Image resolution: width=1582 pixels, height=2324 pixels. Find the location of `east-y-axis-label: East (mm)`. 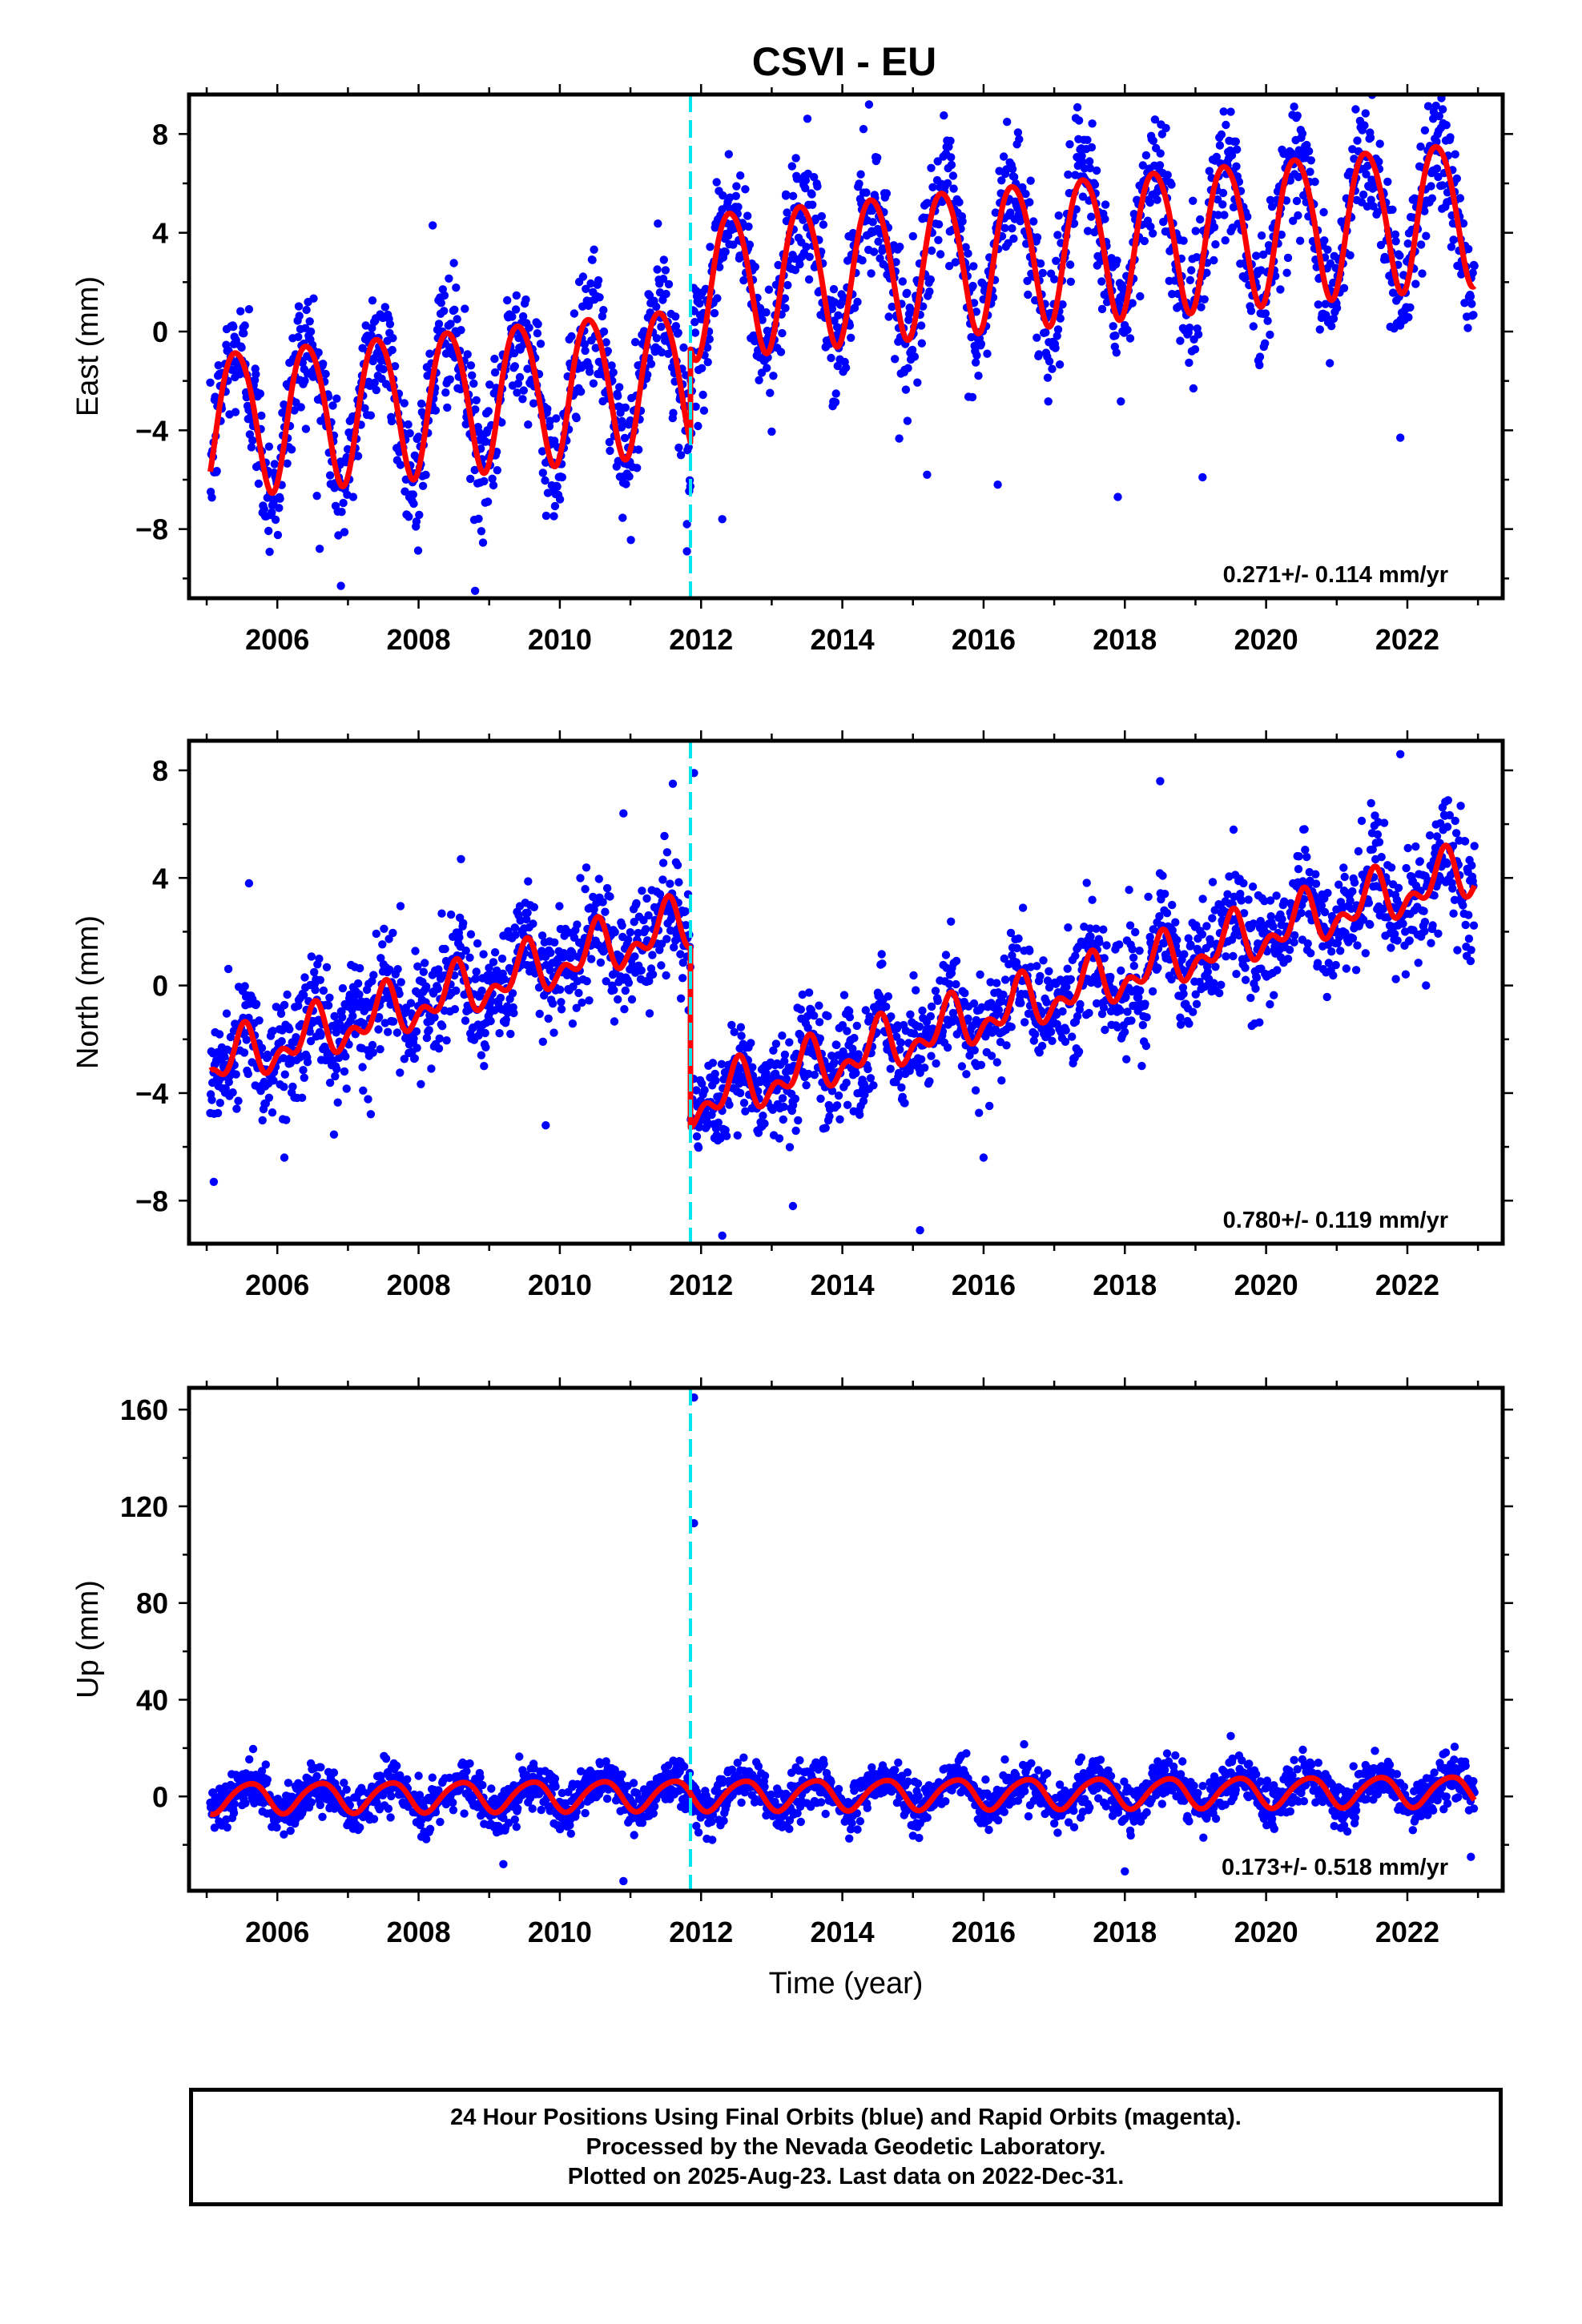

east-y-axis-label: East (mm) is located at coordinates (88, 346).